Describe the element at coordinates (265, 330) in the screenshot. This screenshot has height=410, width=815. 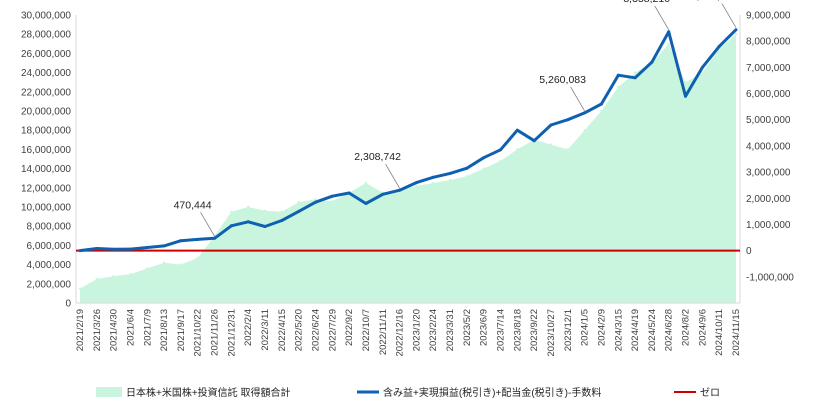
I see `x-tick-label: 2022/3/11` at that location.